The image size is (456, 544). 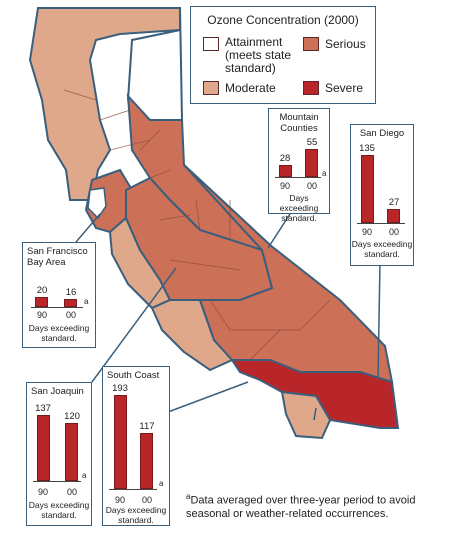 What do you see at coordinates (345, 44) in the screenshot?
I see `legend-label-serious: Serious` at bounding box center [345, 44].